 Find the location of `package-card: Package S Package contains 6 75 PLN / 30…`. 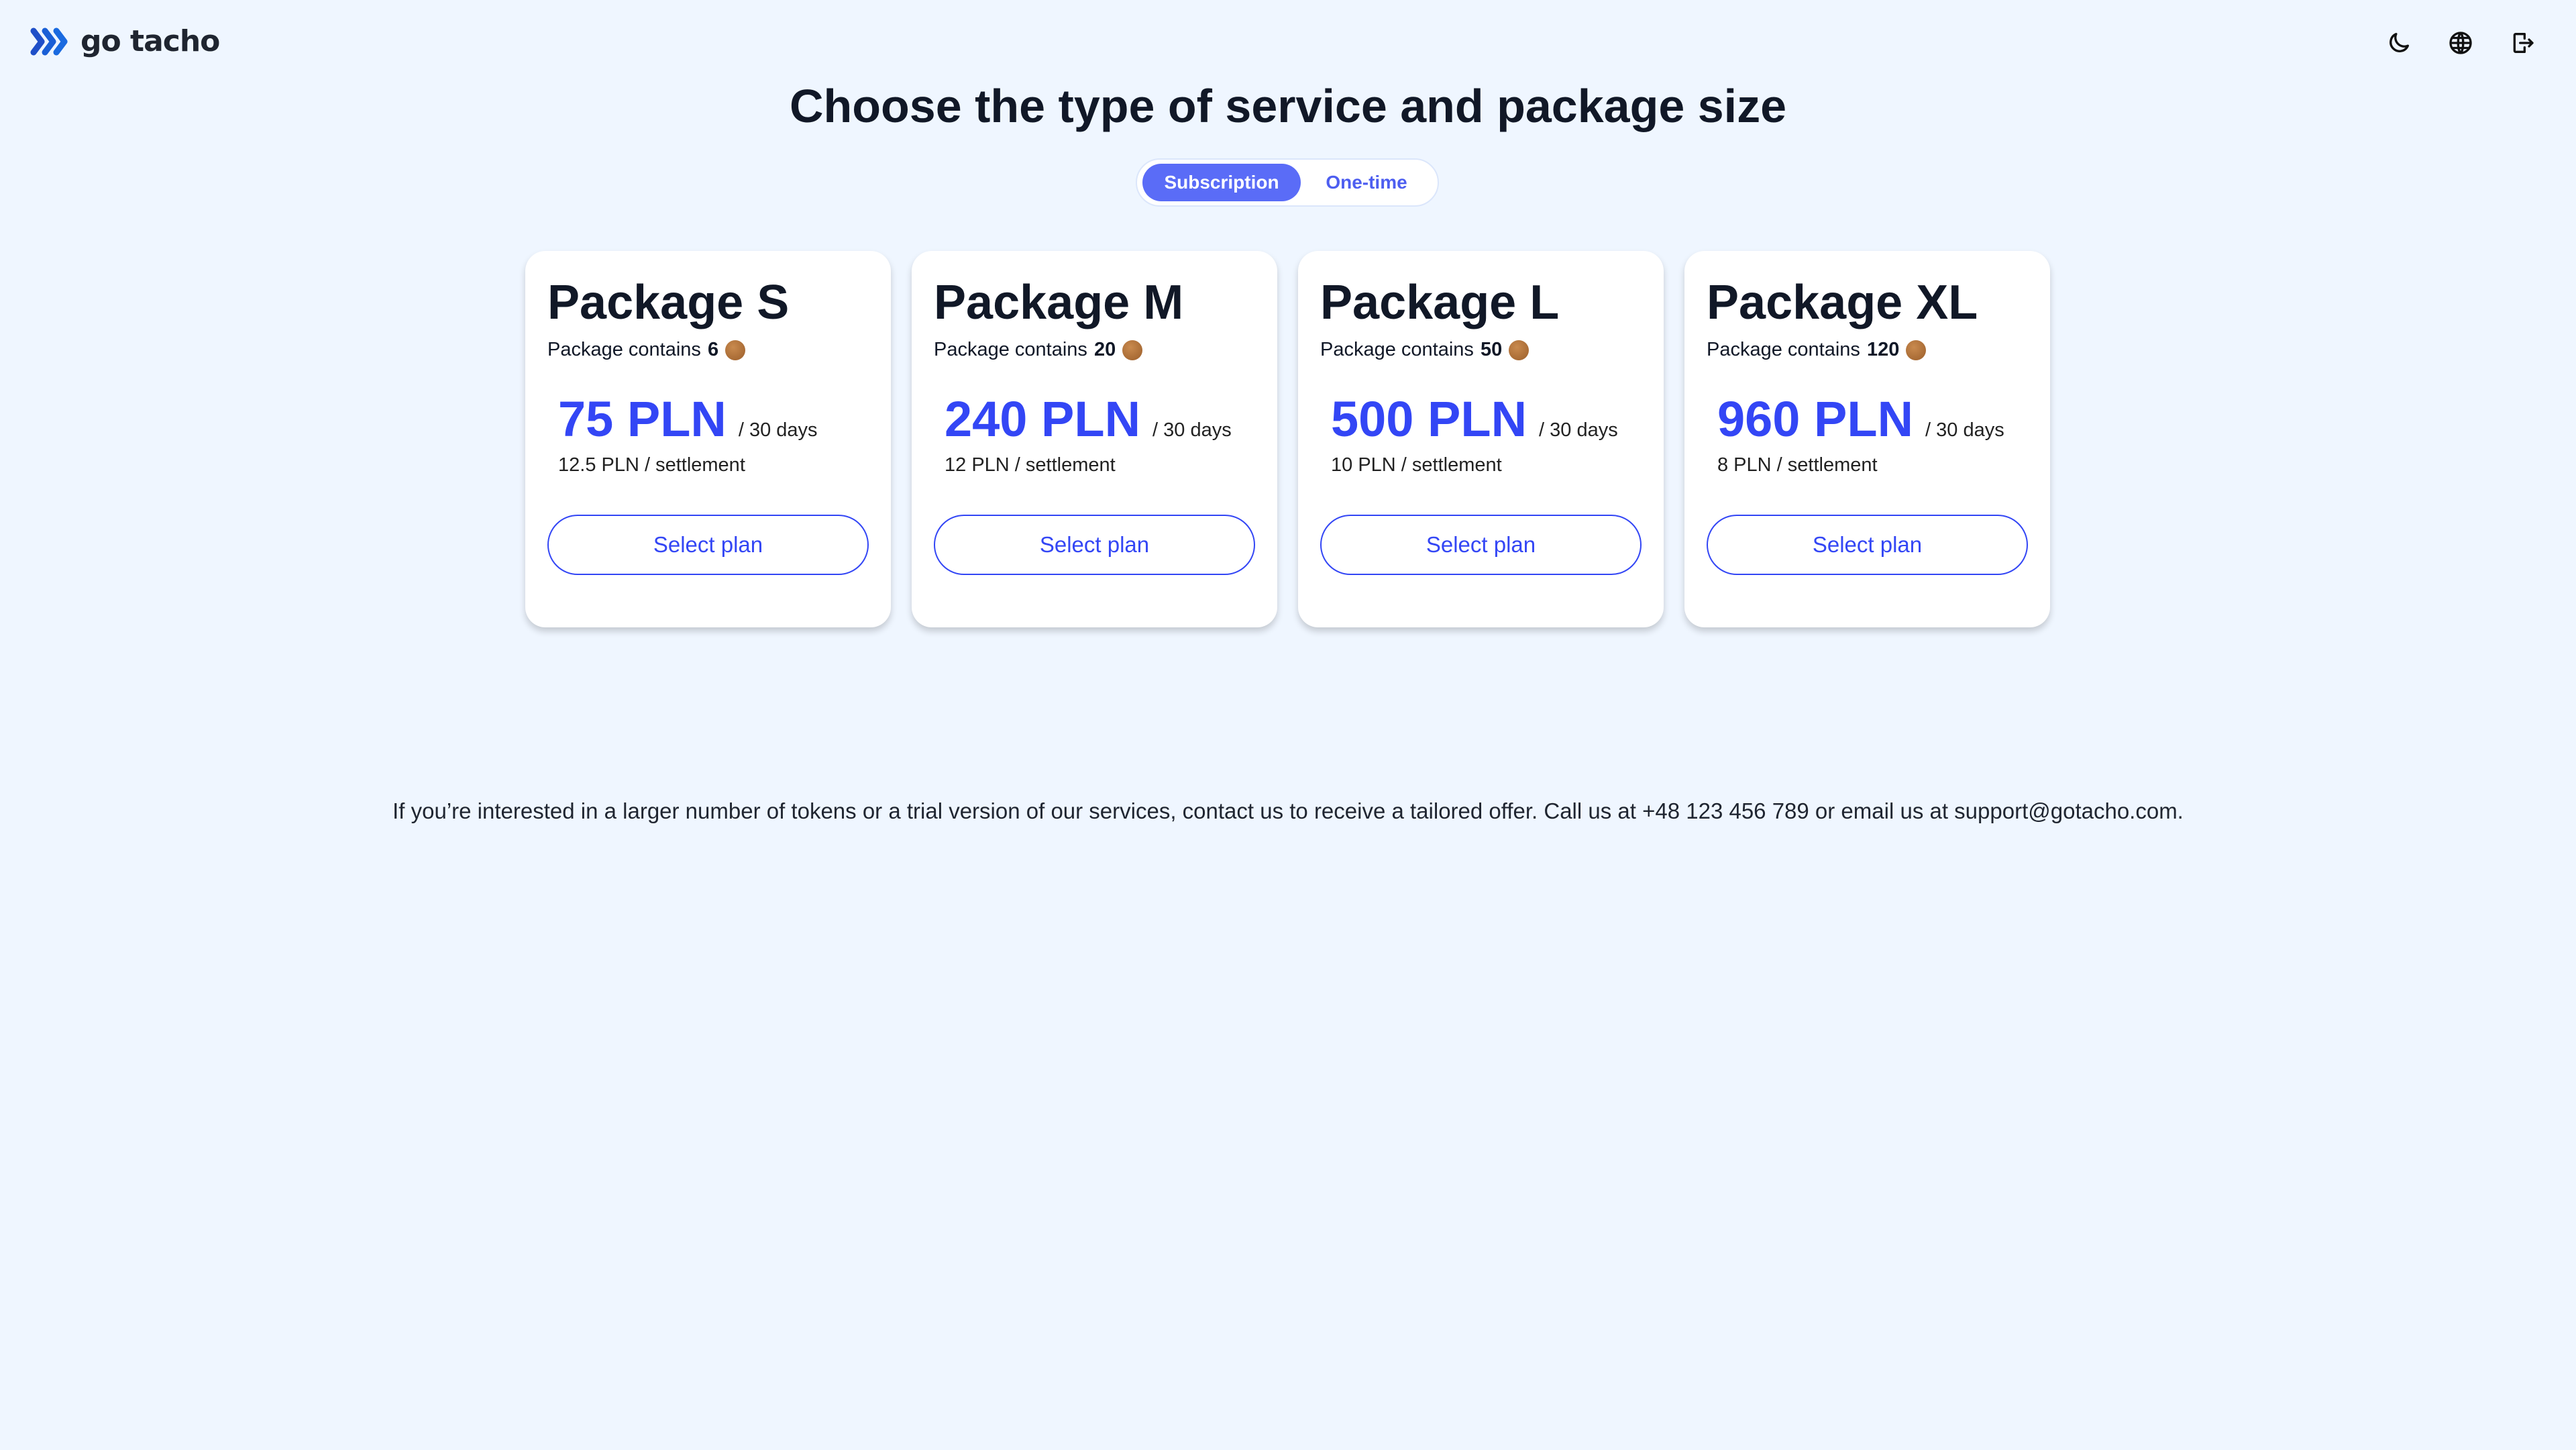

package-card: Package S Package contains 6 75 PLN / 30… is located at coordinates (708, 439).